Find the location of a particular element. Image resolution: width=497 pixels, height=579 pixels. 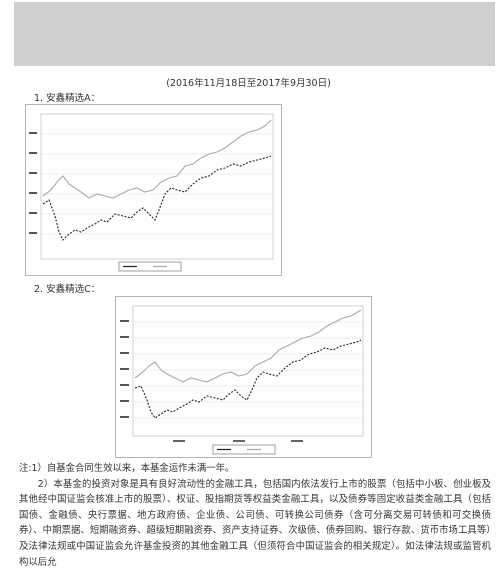

chart-a-y-ticks is located at coordinates (33, 183).